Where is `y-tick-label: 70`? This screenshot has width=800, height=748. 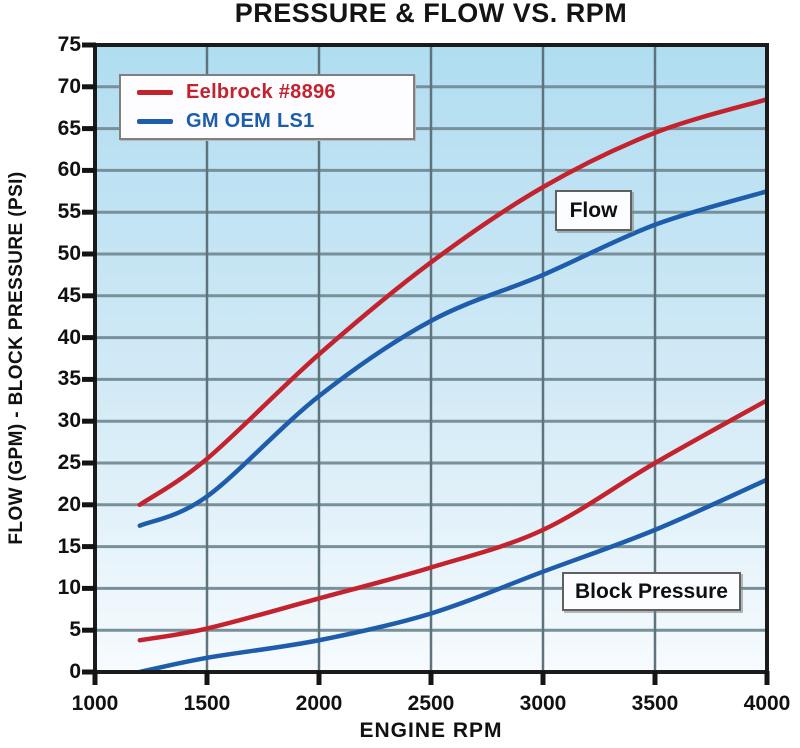 y-tick-label: 70 is located at coordinates (69, 86).